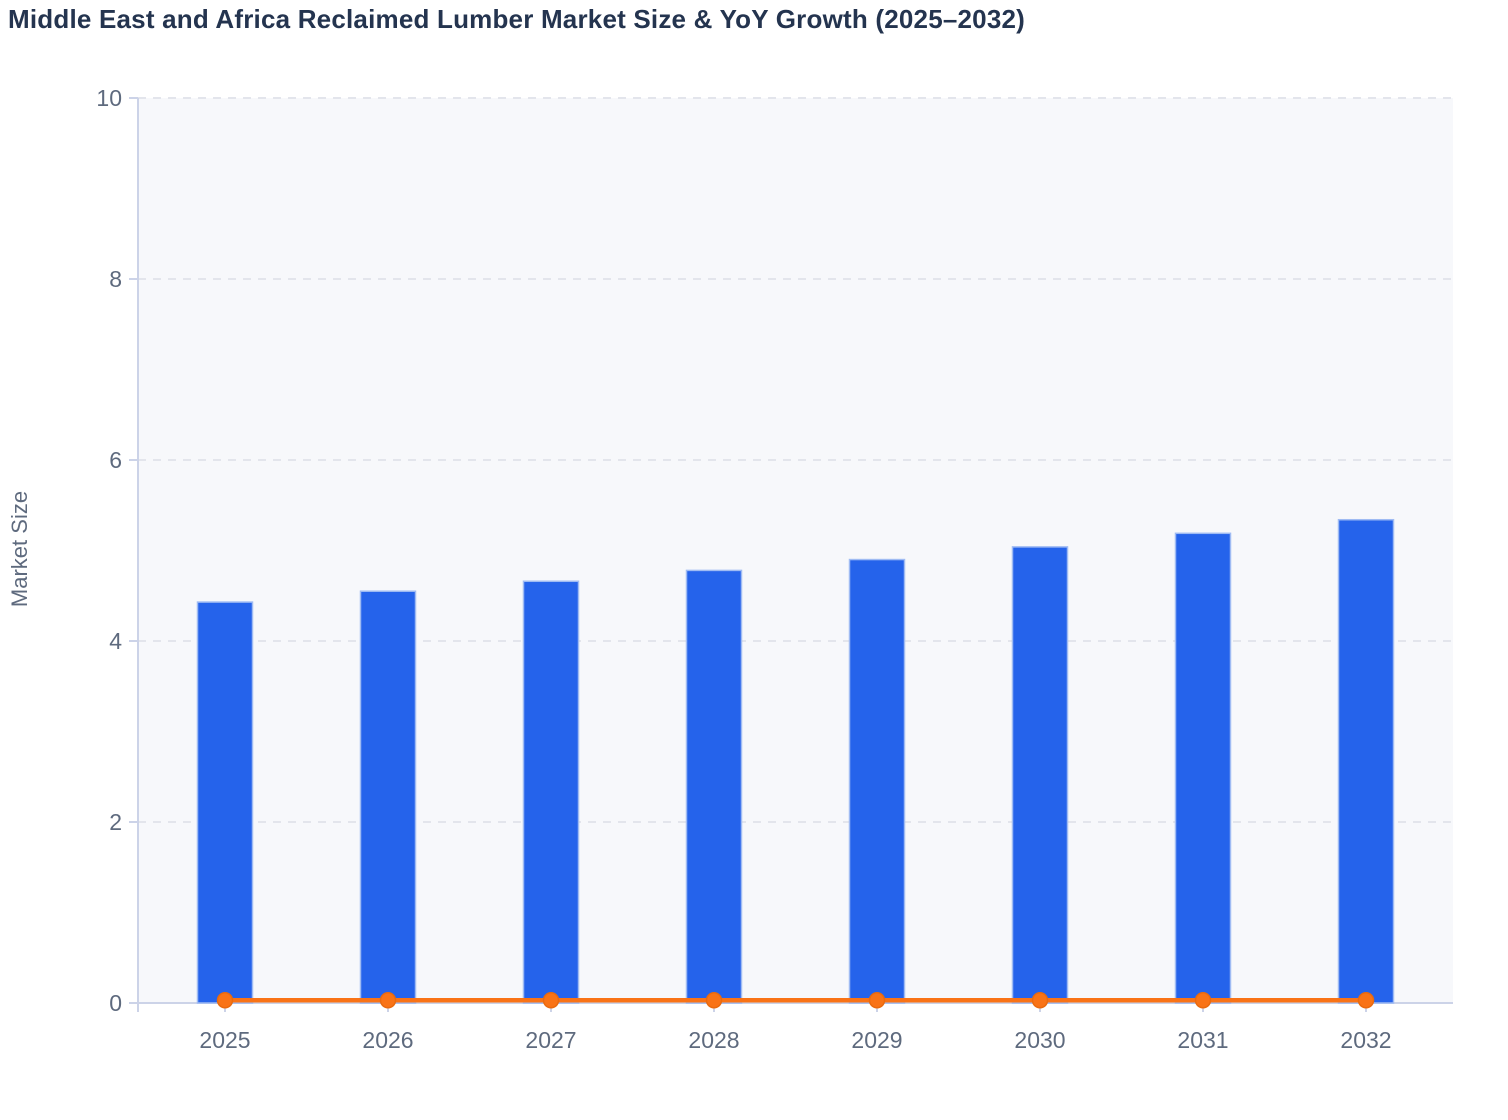  I want to click on y-tick-label-6: 6, so click(115, 460).